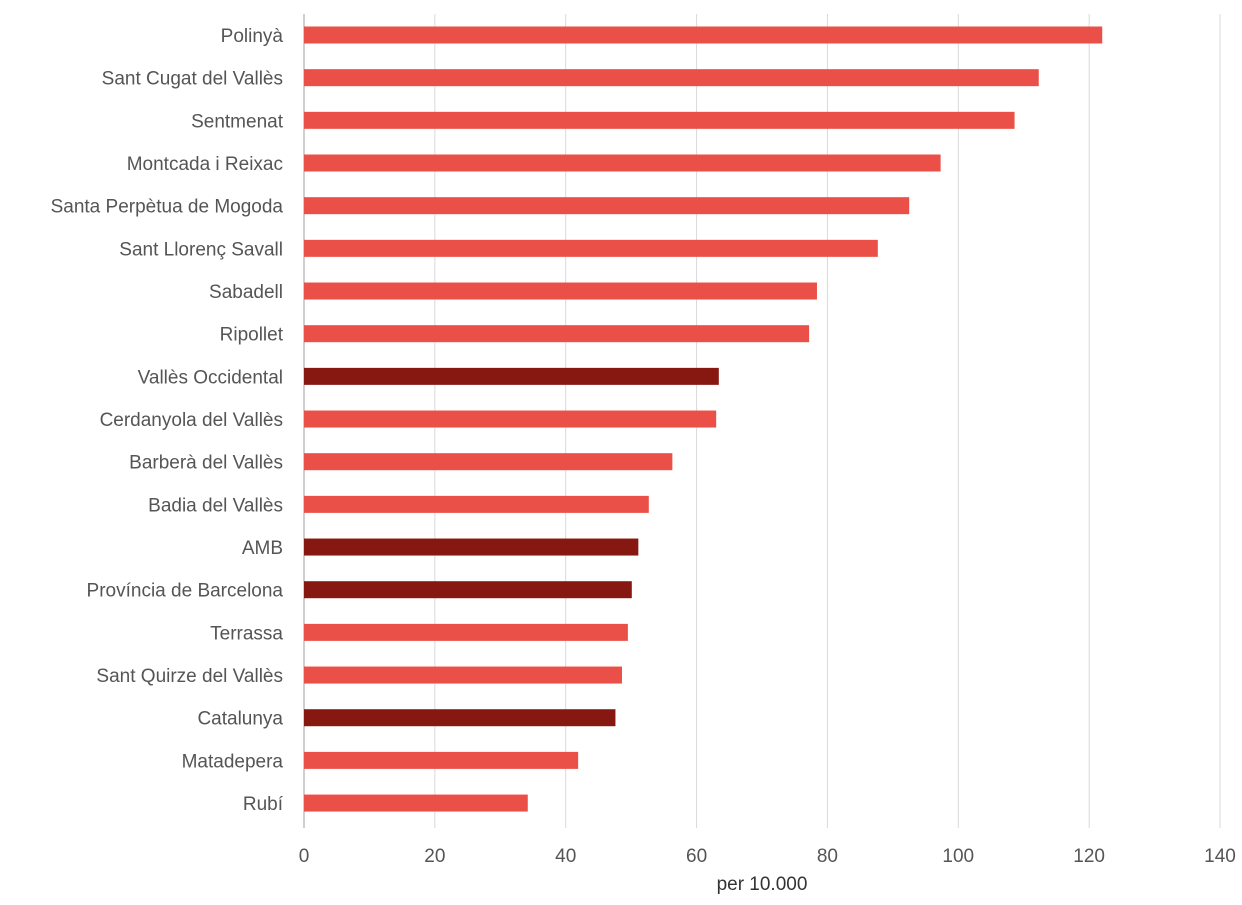 This screenshot has width=1242, height=905. What do you see at coordinates (206, 463) in the screenshot?
I see `category-label: Barberà del Vallès` at bounding box center [206, 463].